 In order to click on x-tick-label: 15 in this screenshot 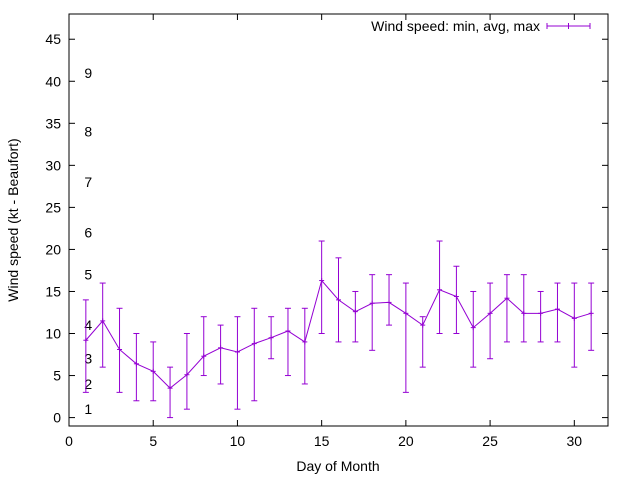, I will do `click(322, 441)`.